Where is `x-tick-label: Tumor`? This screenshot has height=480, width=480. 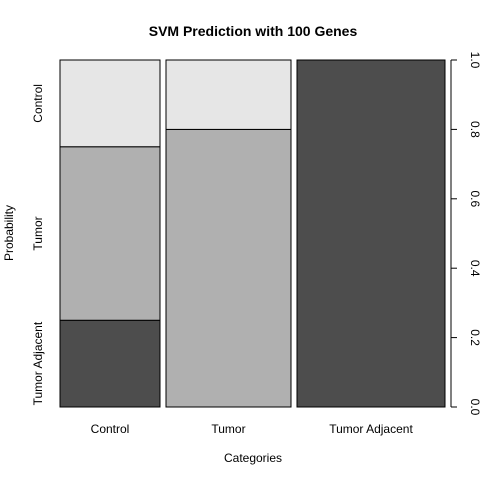
x-tick-label: Tumor is located at coordinates (228, 429).